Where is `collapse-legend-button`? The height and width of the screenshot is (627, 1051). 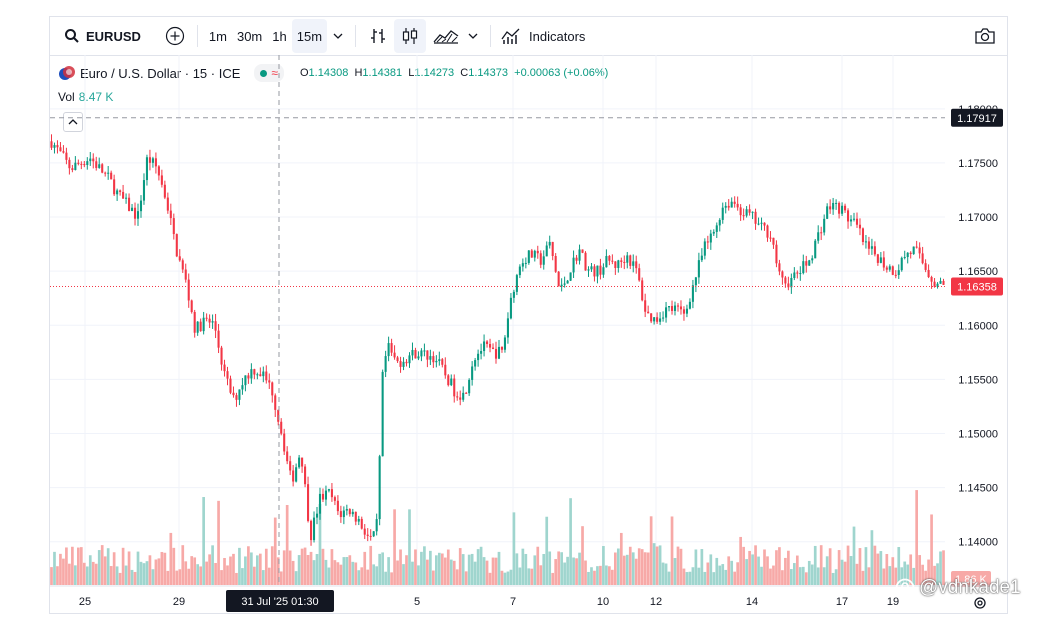 collapse-legend-button is located at coordinates (73, 122).